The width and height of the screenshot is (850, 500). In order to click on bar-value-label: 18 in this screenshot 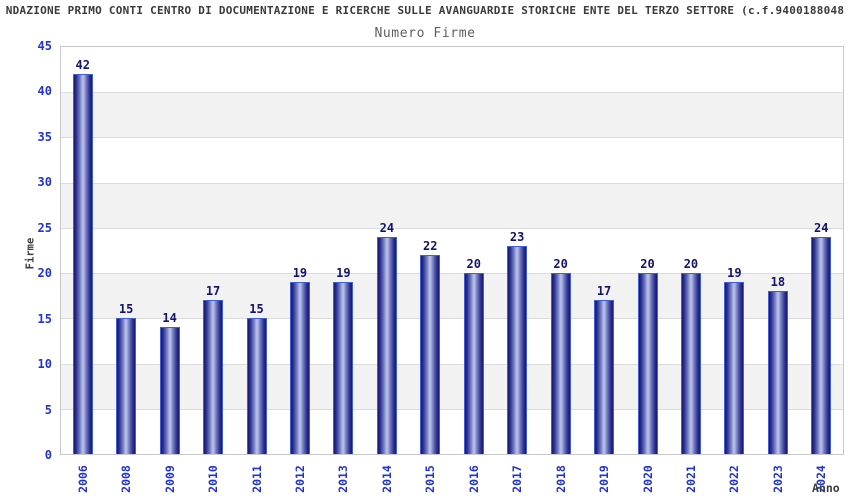, I will do `click(778, 282)`.